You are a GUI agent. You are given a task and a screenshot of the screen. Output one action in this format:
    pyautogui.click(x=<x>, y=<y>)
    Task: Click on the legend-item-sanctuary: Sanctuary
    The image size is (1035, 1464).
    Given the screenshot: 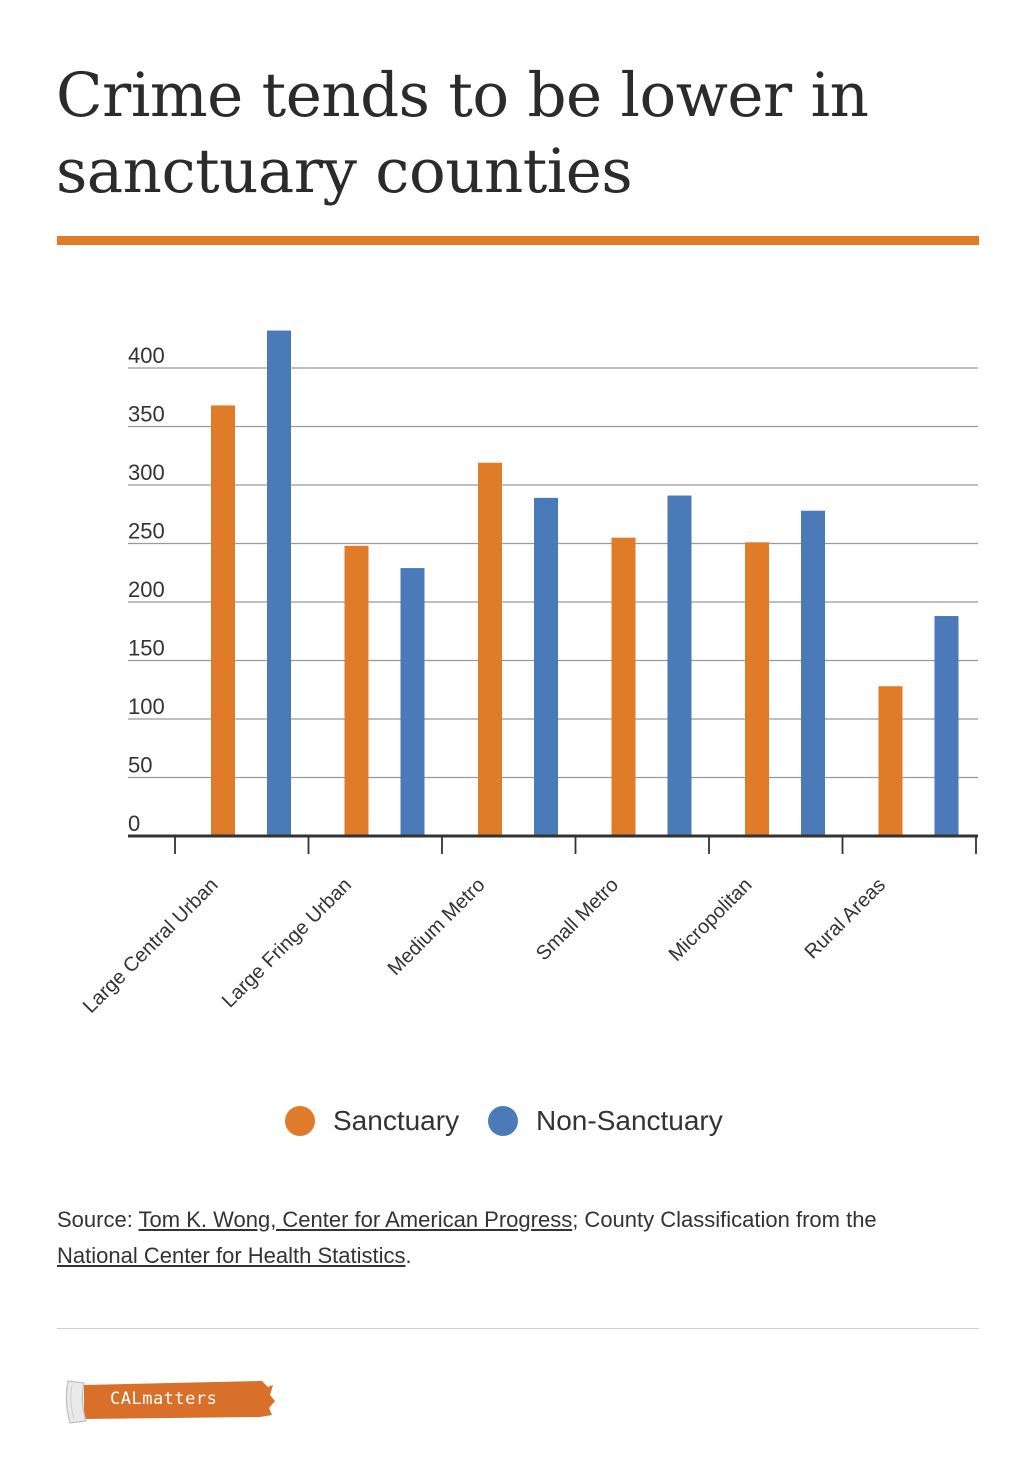 What is the action you would take?
    pyautogui.click(x=372, y=1121)
    